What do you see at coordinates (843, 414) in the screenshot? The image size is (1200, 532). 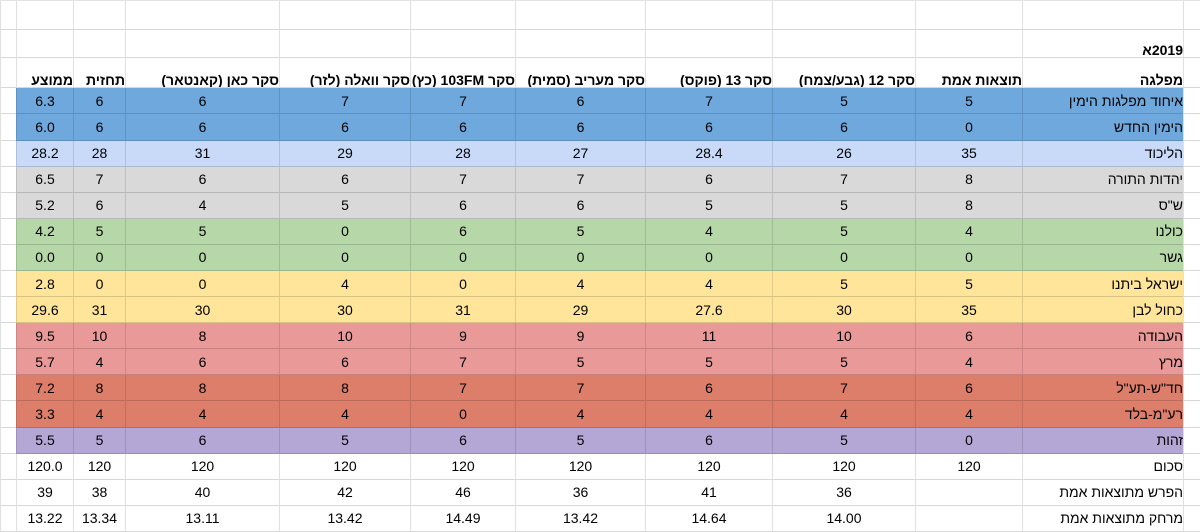 I see `cell-poll12: 4` at bounding box center [843, 414].